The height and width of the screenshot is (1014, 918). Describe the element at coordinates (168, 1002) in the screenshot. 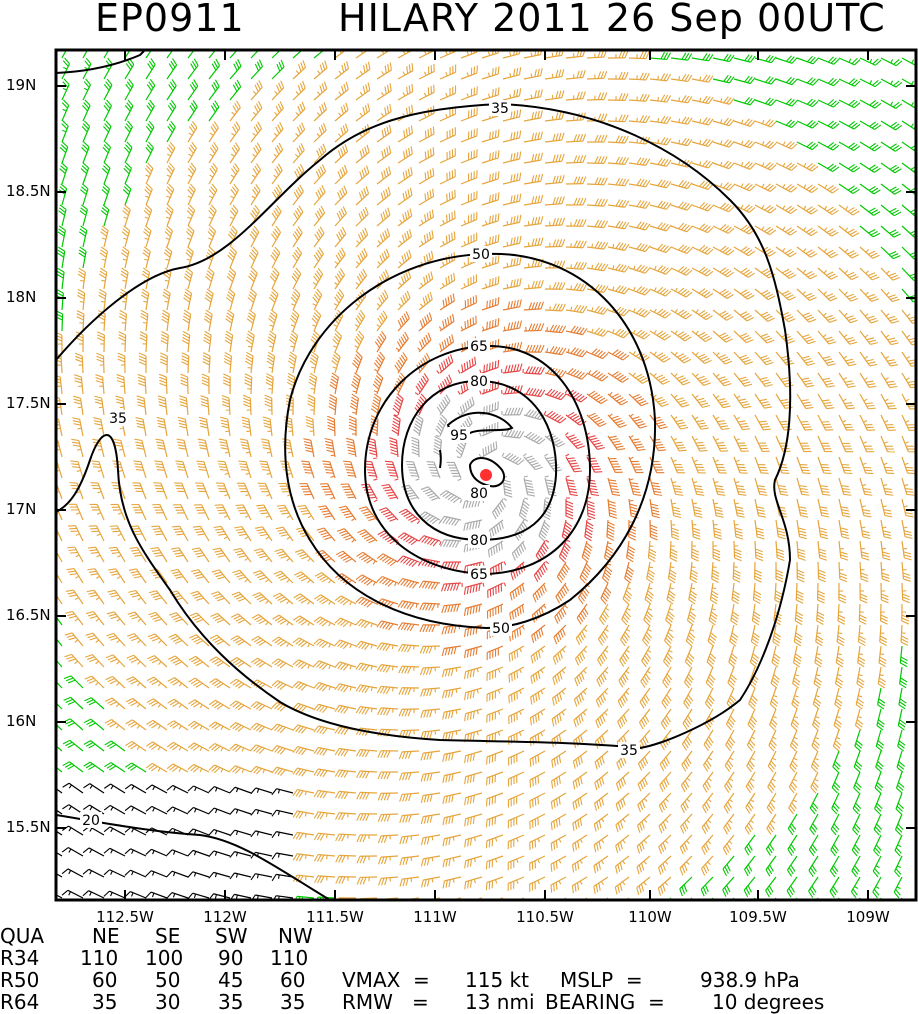

I see `r64-se: 30` at that location.